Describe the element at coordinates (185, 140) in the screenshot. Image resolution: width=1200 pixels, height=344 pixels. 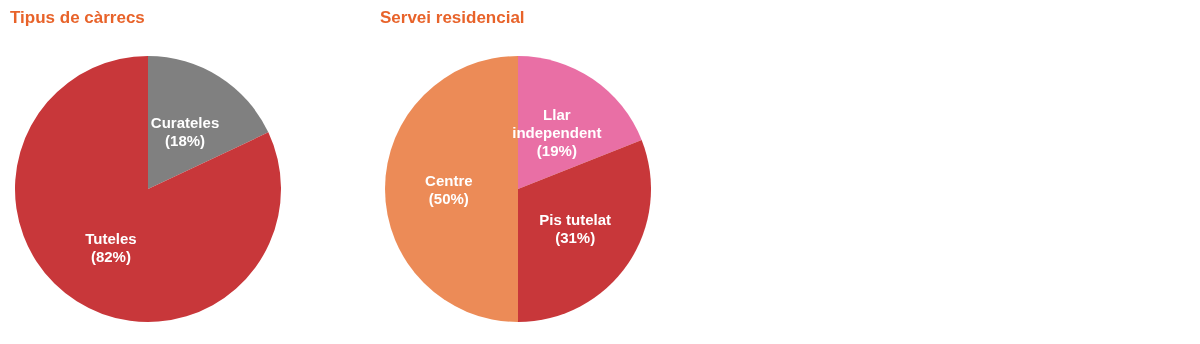
I see `data-label: (18%)` at that location.